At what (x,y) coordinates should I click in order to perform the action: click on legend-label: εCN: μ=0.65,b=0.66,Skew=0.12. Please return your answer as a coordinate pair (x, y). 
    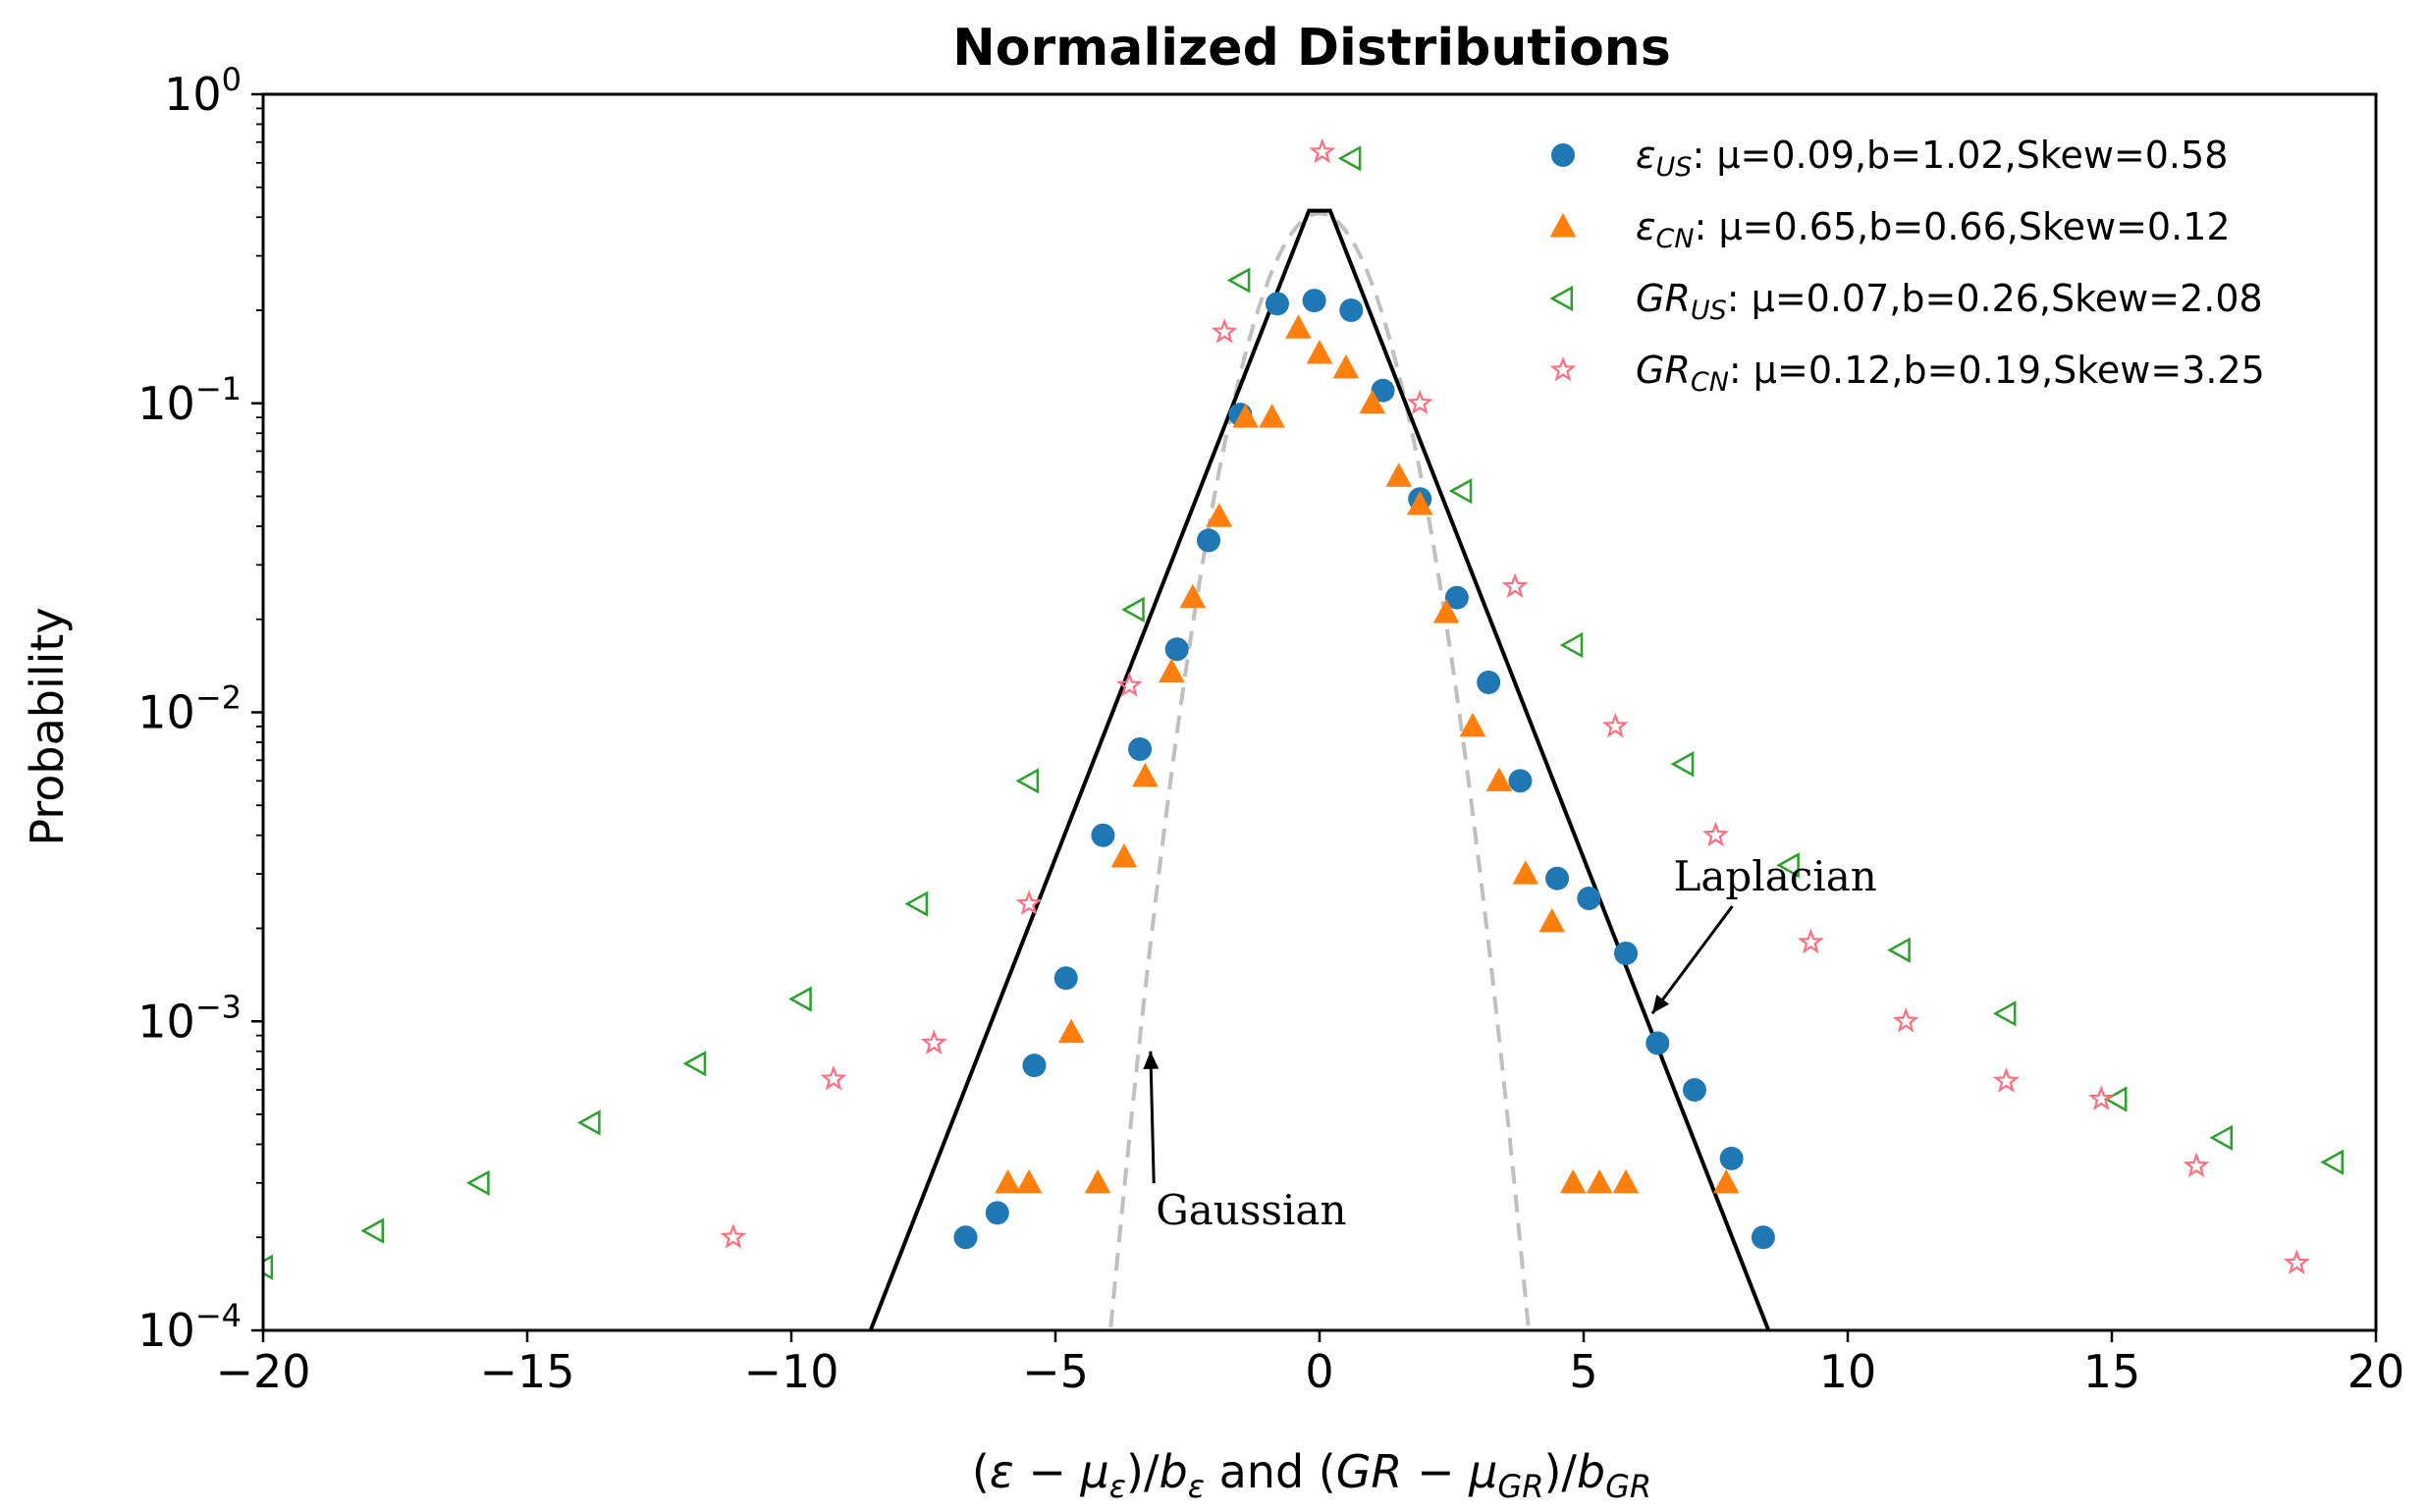
    Looking at the image, I should click on (1933, 230).